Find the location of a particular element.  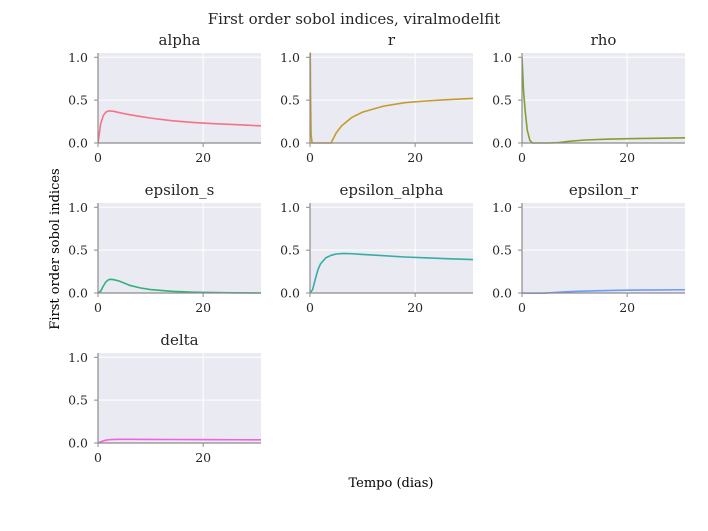

subplot-alpha: 0.0 0.5 1.0 0 20 alpha is located at coordinates (164, 98).